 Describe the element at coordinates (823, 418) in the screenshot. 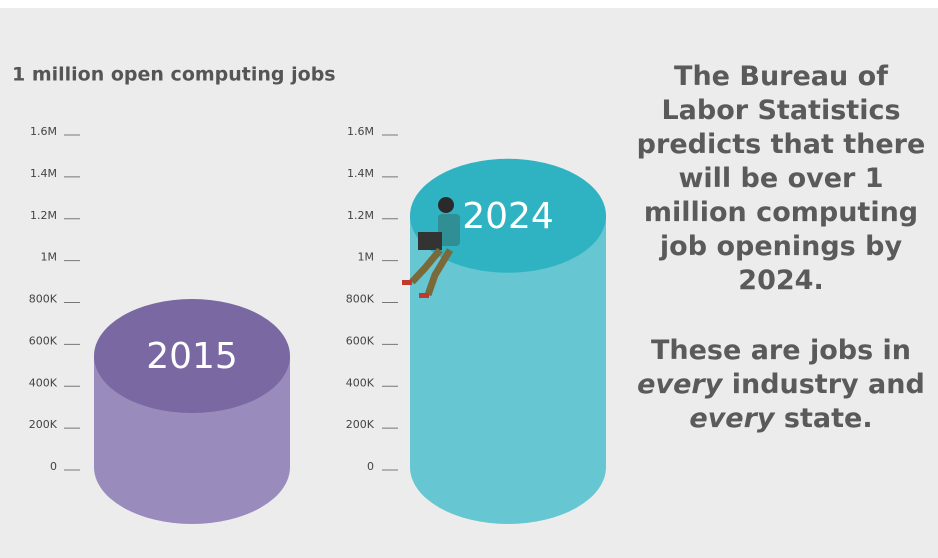

I see `annotation-text: state.` at that location.